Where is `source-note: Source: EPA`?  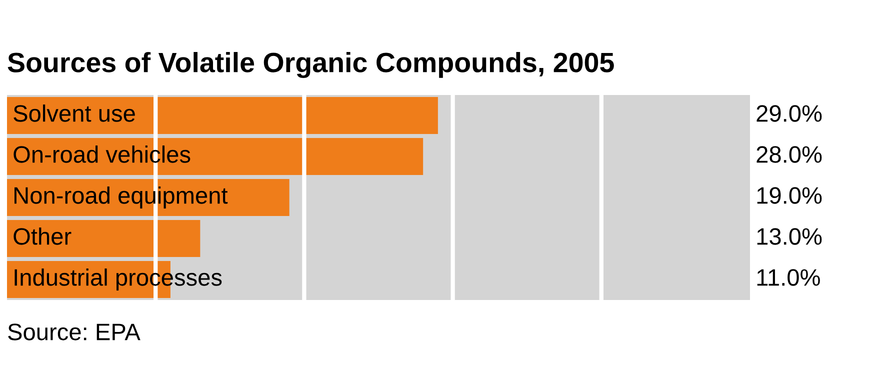 source-note: Source: EPA is located at coordinates (74, 332).